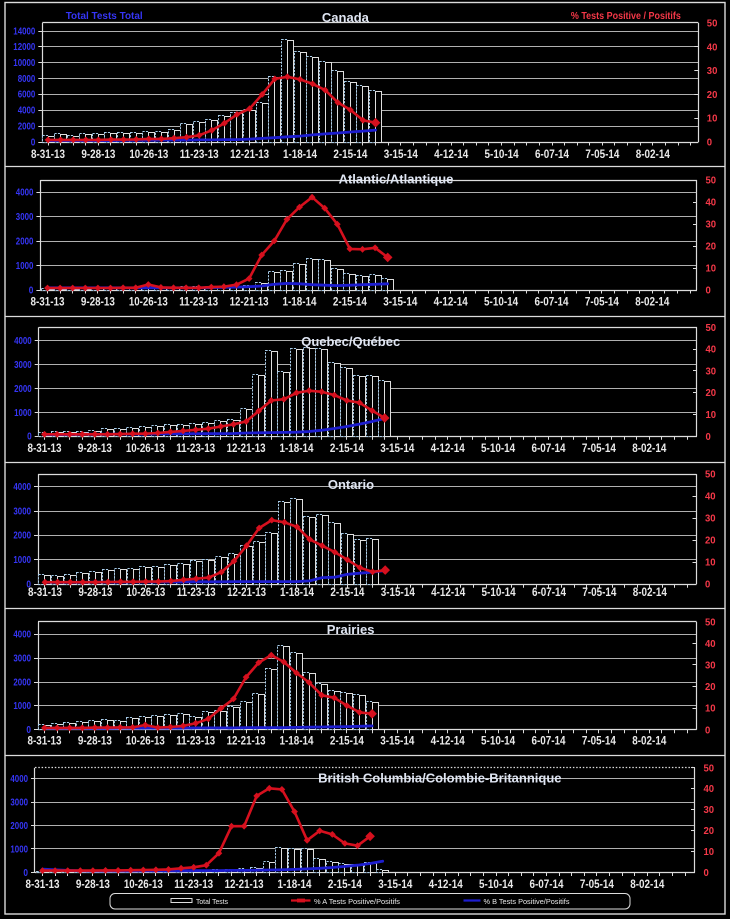 Image resolution: width=730 pixels, height=919 pixels. Describe the element at coordinates (27, 79) in the screenshot. I see `svg-text: 8000` at that location.